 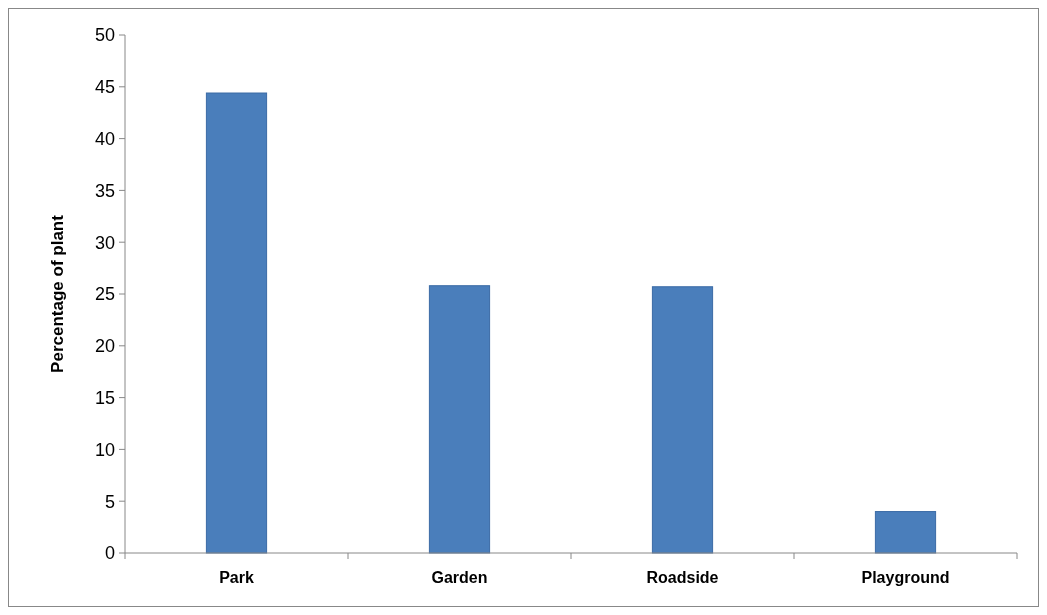 What do you see at coordinates (104, 87) in the screenshot?
I see `y-tick-label: 45` at bounding box center [104, 87].